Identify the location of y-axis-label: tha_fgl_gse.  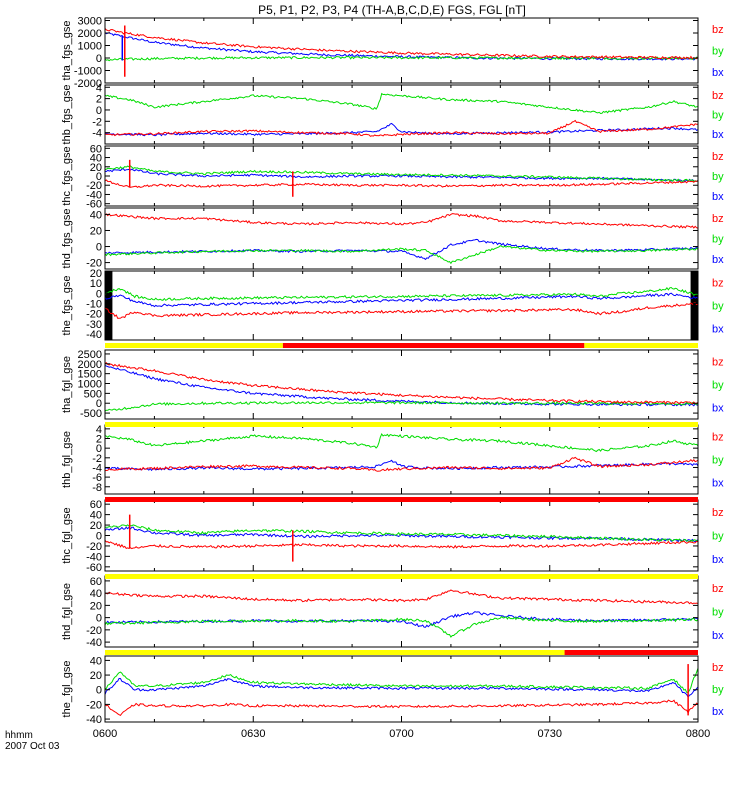
(67, 384).